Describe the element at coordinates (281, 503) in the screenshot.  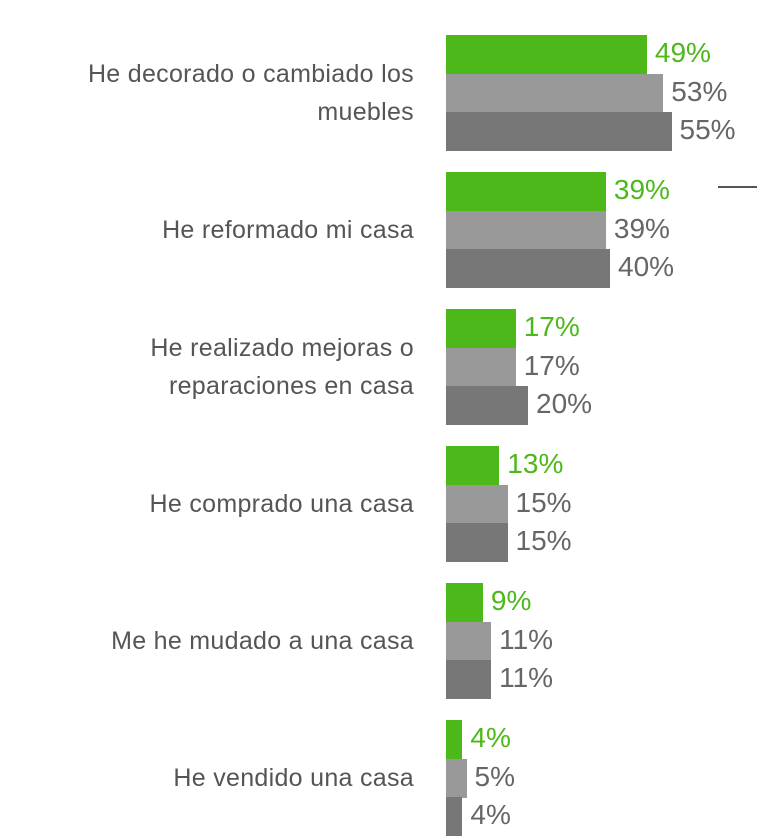
I see `category-label: He comprado una casa` at that location.